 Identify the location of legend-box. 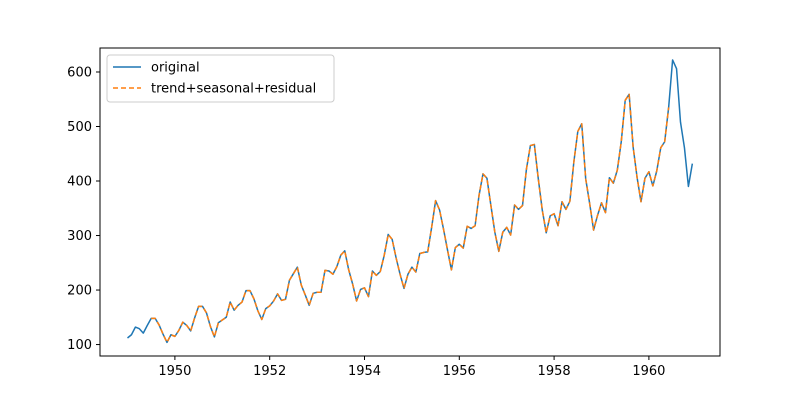
(220, 78).